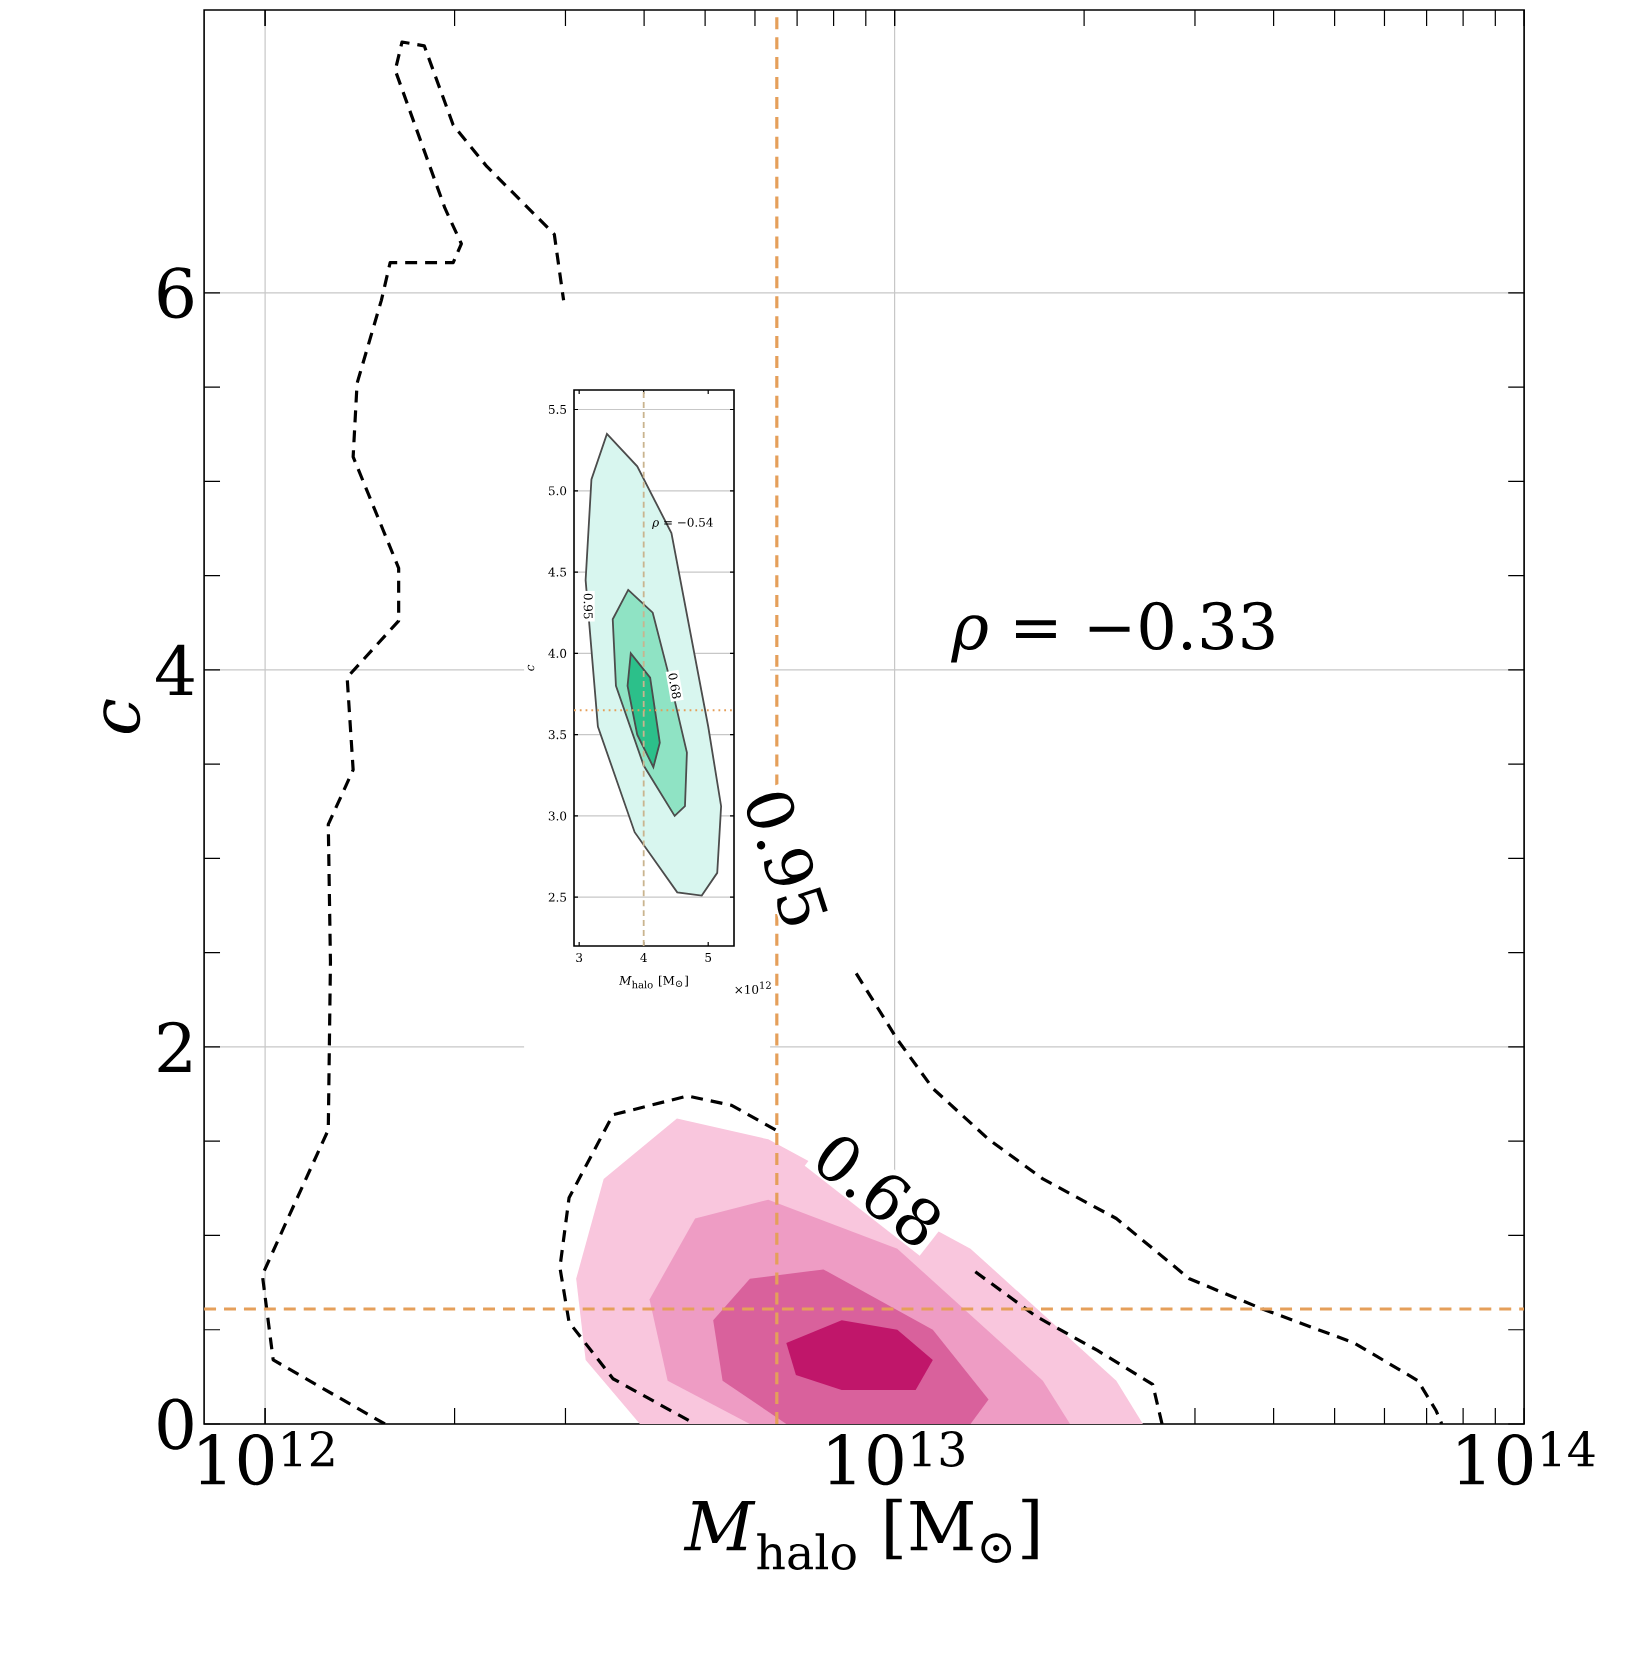 The image size is (1646, 1660). What do you see at coordinates (860, 1534) in the screenshot?
I see `x-axis-title: M$_{halo}$ [M$_{⊙}$]` at bounding box center [860, 1534].